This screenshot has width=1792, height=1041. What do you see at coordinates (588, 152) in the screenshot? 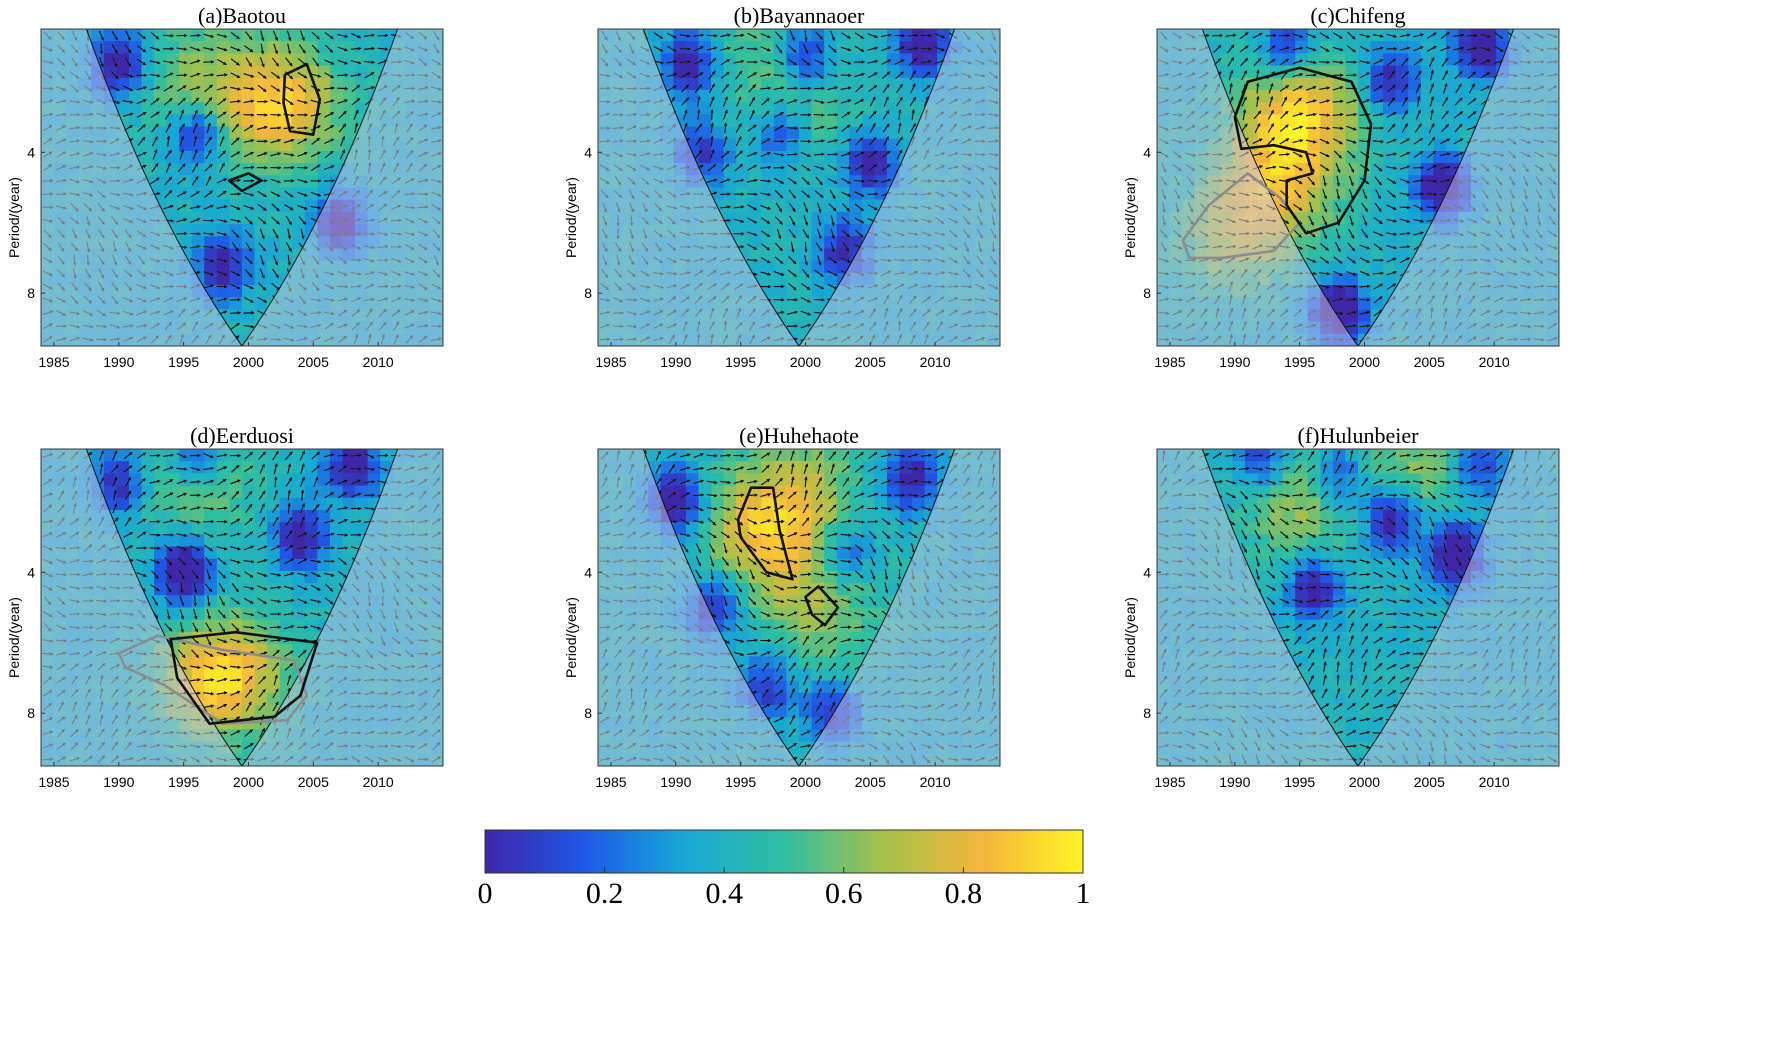
I see `y-tick-label: 4` at bounding box center [588, 152].